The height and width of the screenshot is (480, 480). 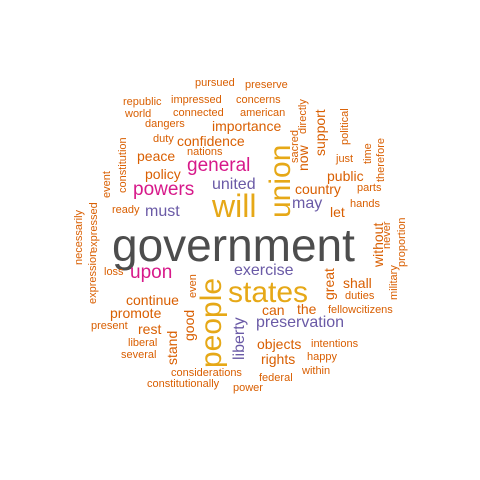 I want to click on word-constitutionally: constitutionally, so click(x=183, y=384).